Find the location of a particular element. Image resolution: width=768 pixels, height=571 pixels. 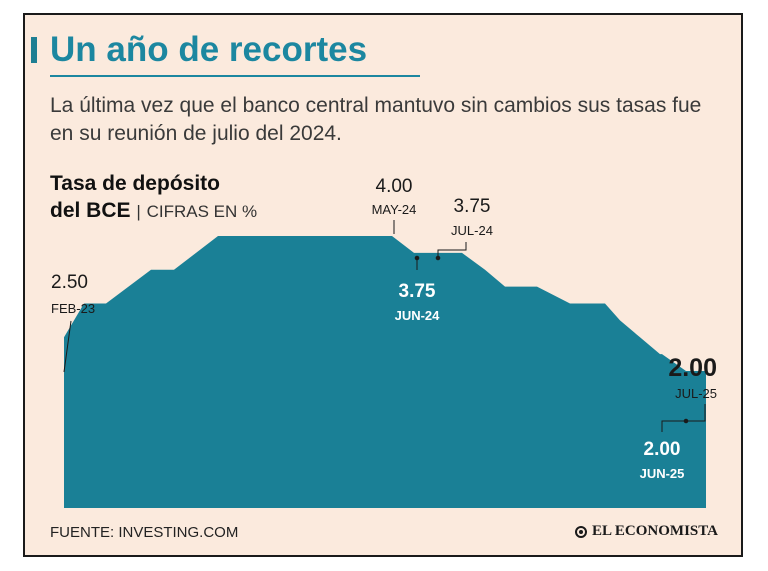

date-label-may24: MAY-24 is located at coordinates (394, 209).